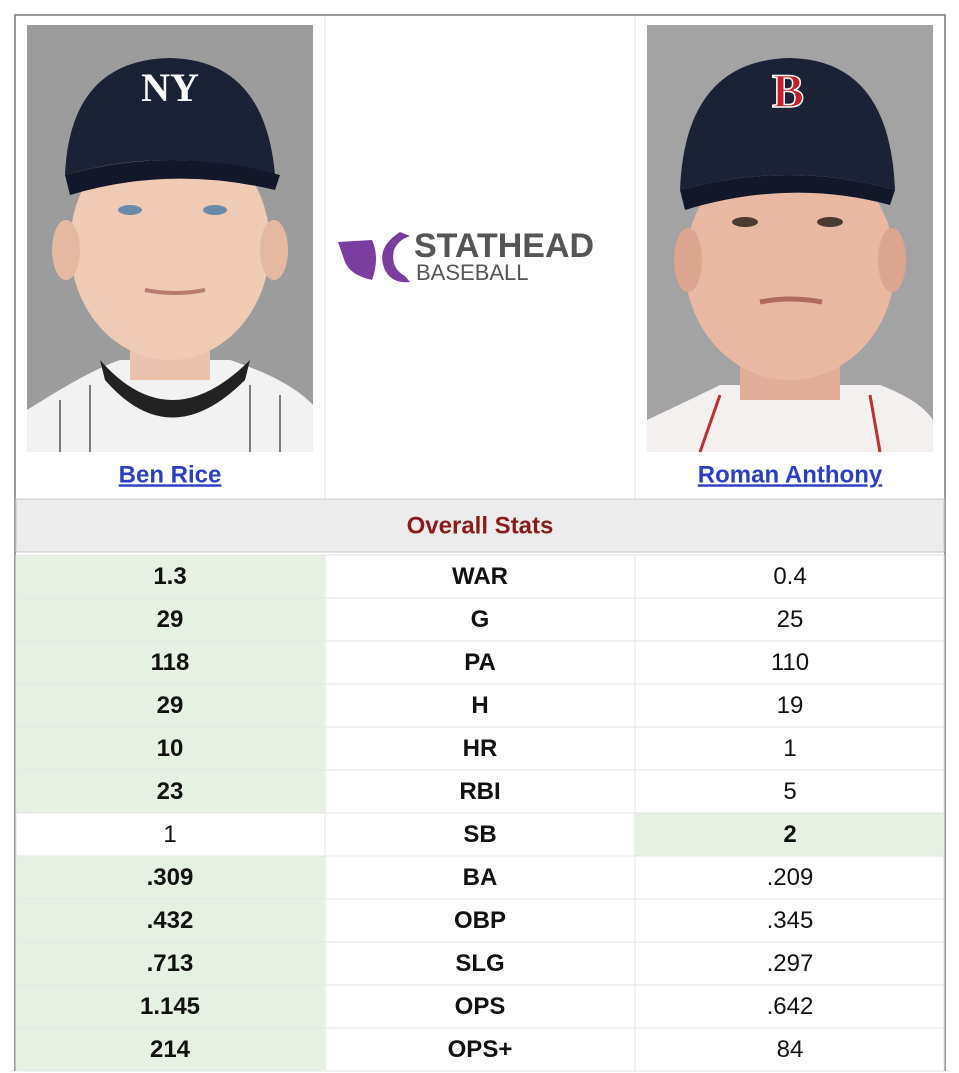  What do you see at coordinates (170, 87) in the screenshot?
I see `svg-text: NY` at bounding box center [170, 87].